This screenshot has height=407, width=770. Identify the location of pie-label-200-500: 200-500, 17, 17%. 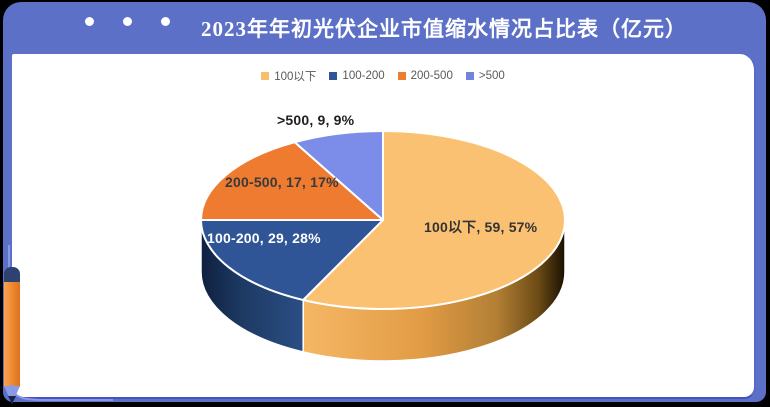
(282, 182).